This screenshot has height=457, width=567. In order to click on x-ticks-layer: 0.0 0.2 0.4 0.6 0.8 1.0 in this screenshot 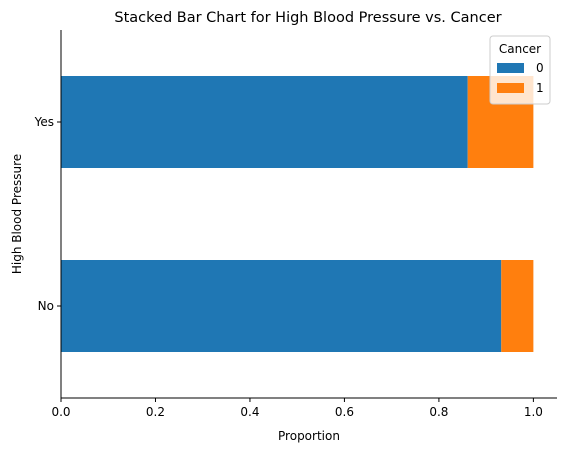, I will do `click(297, 408)`.